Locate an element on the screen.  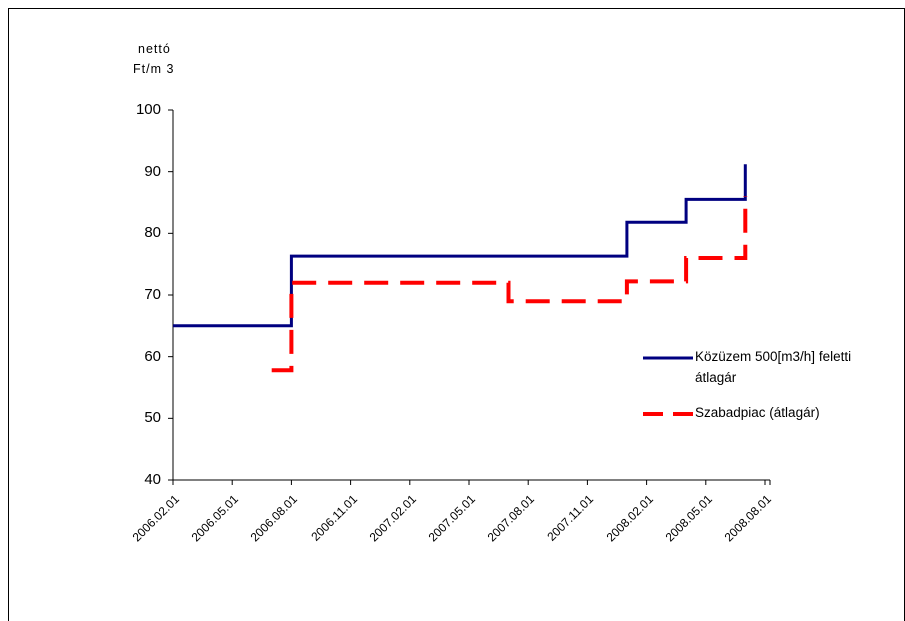
y-tick-label: 80 is located at coordinates (152, 233).